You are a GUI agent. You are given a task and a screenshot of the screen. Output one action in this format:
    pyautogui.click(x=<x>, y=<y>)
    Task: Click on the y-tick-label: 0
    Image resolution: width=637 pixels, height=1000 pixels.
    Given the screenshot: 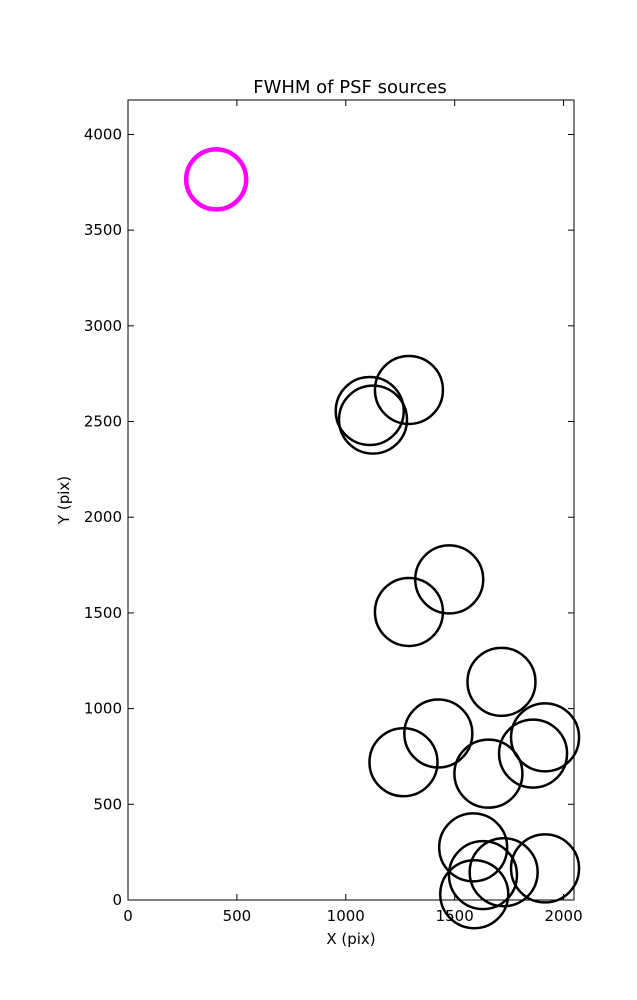 What is the action you would take?
    pyautogui.click(x=117, y=900)
    